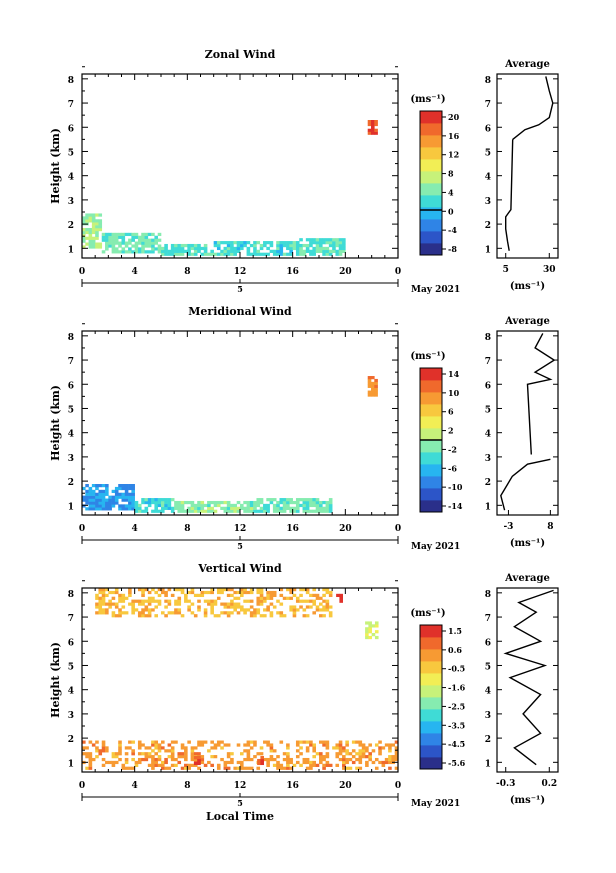 The width and height of the screenshot is (616, 873). I want to click on chart-title: Meridional Wind, so click(240, 311).